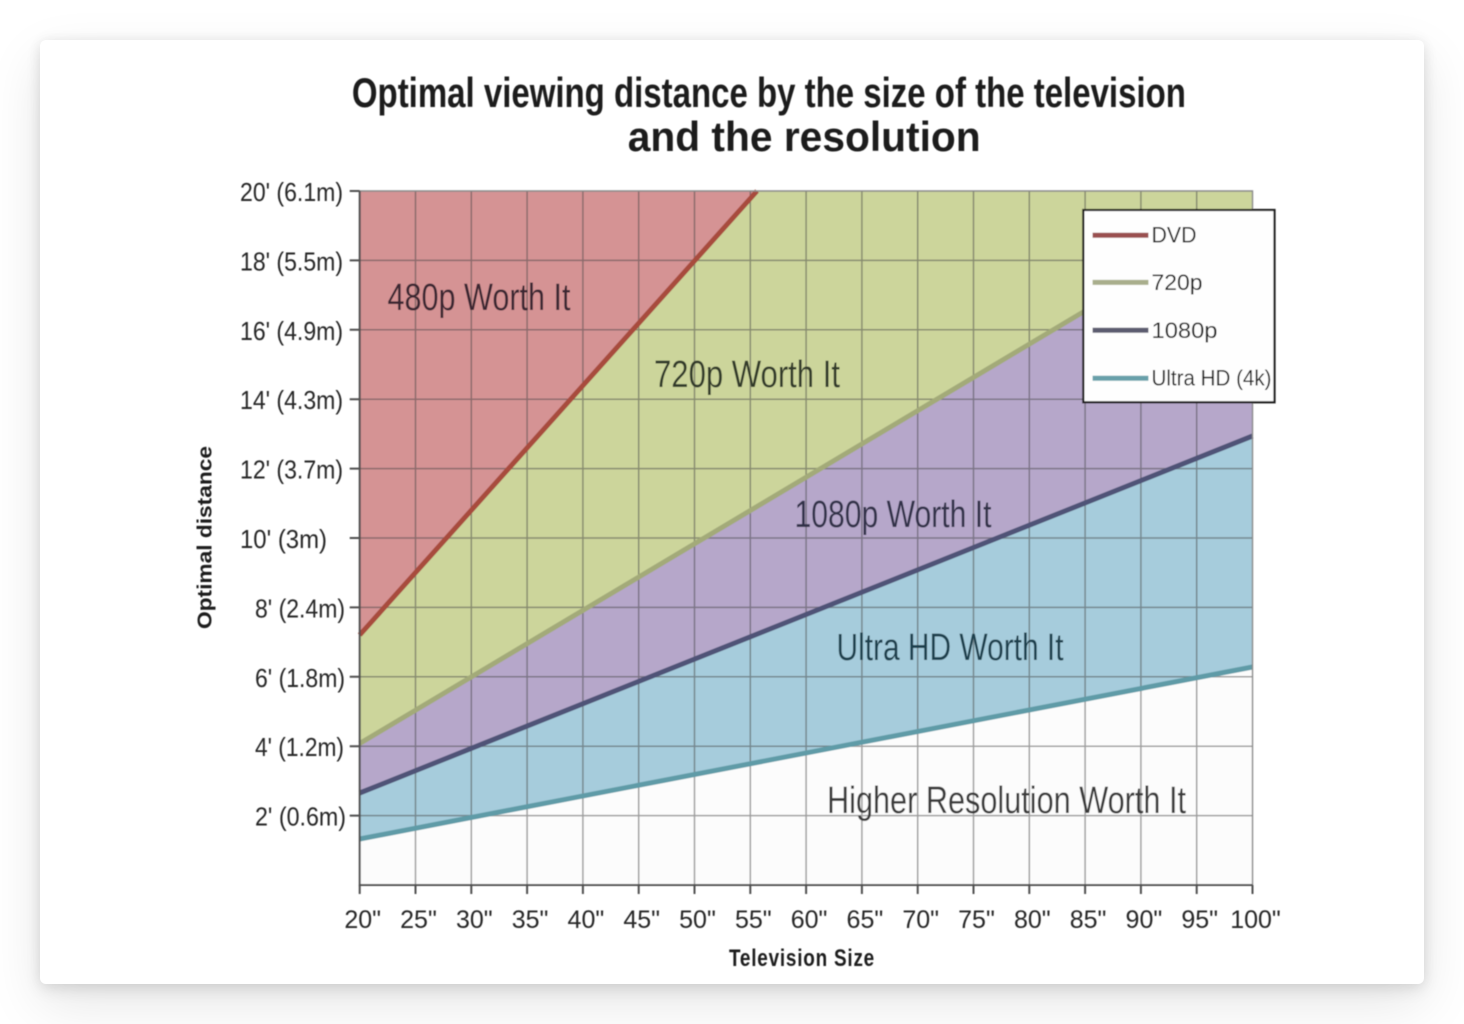  Describe the element at coordinates (1212, 378) in the screenshot. I see `svg-text: Ultra HD (4k)` at that location.